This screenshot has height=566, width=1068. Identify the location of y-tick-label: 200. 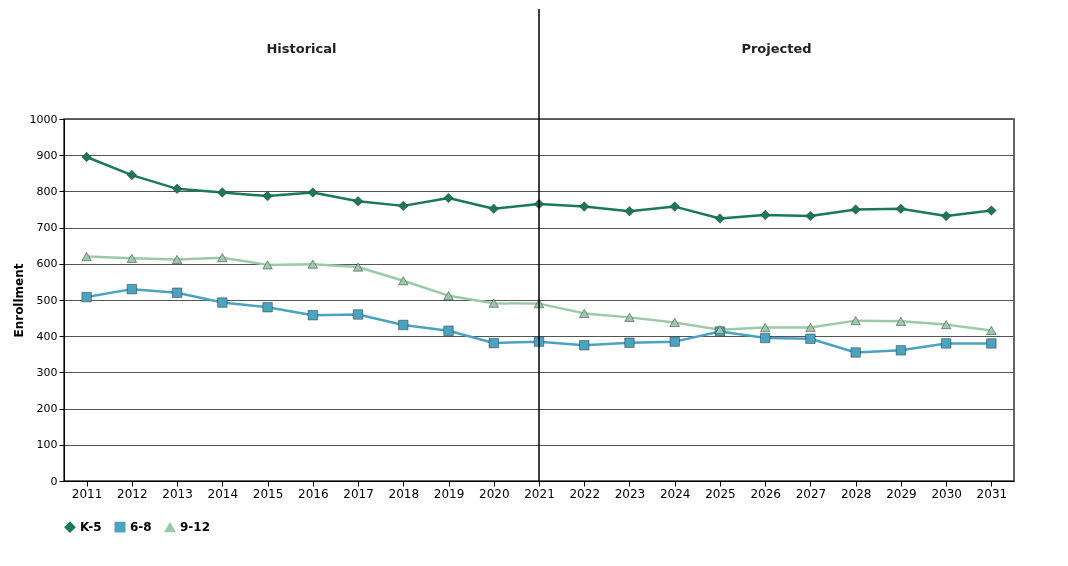
(47, 409).